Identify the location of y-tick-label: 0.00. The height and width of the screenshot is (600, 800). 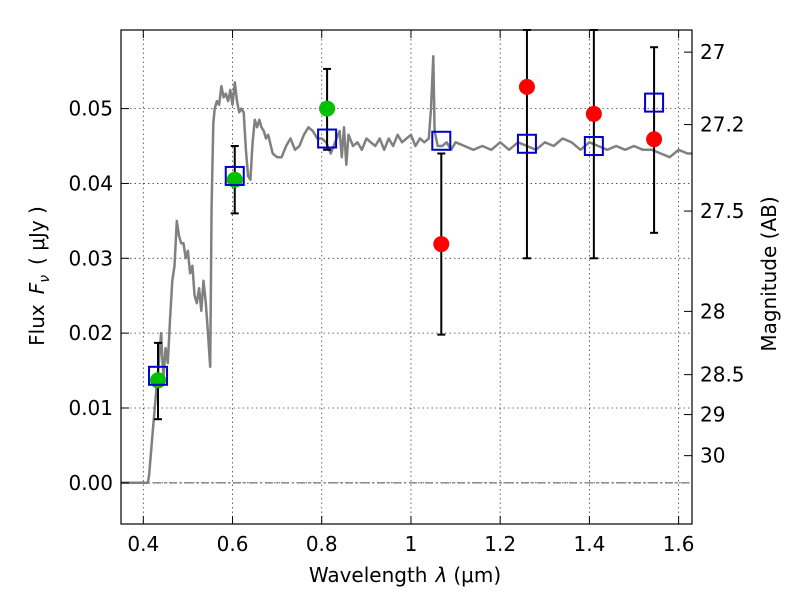
(90, 483).